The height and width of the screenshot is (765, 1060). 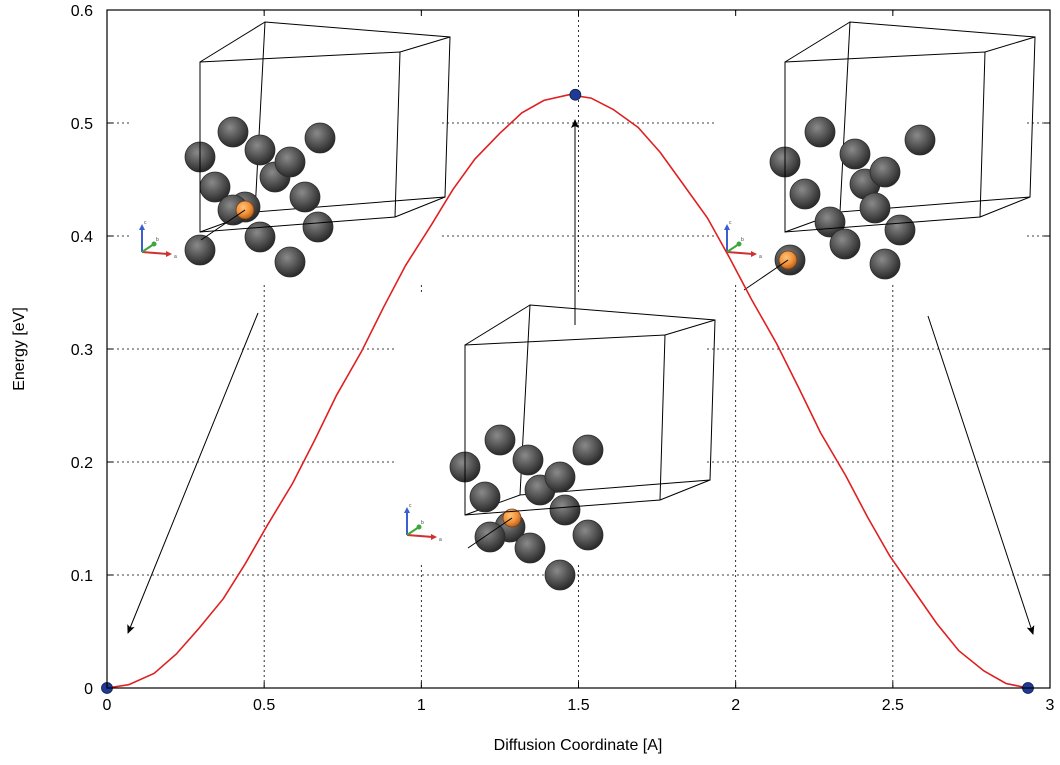 What do you see at coordinates (981, 475) in the screenshot?
I see `arrow-to-final-state` at bounding box center [981, 475].